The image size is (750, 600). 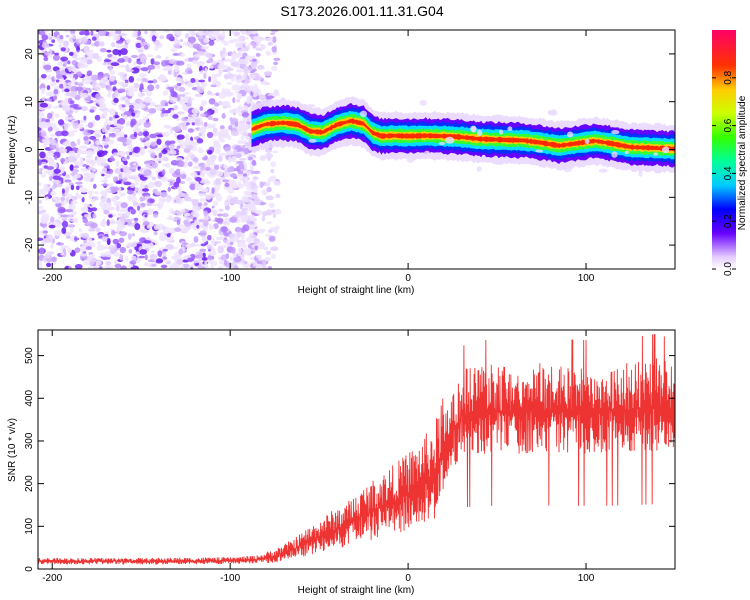 I want to click on colorbar-gradient, so click(x=724, y=149).